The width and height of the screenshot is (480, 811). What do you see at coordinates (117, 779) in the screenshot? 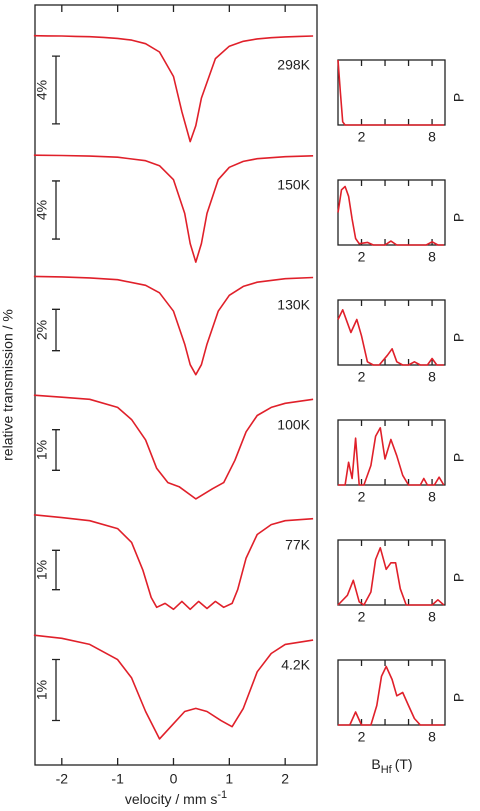
I see `x-tick-label: -1` at bounding box center [117, 779].